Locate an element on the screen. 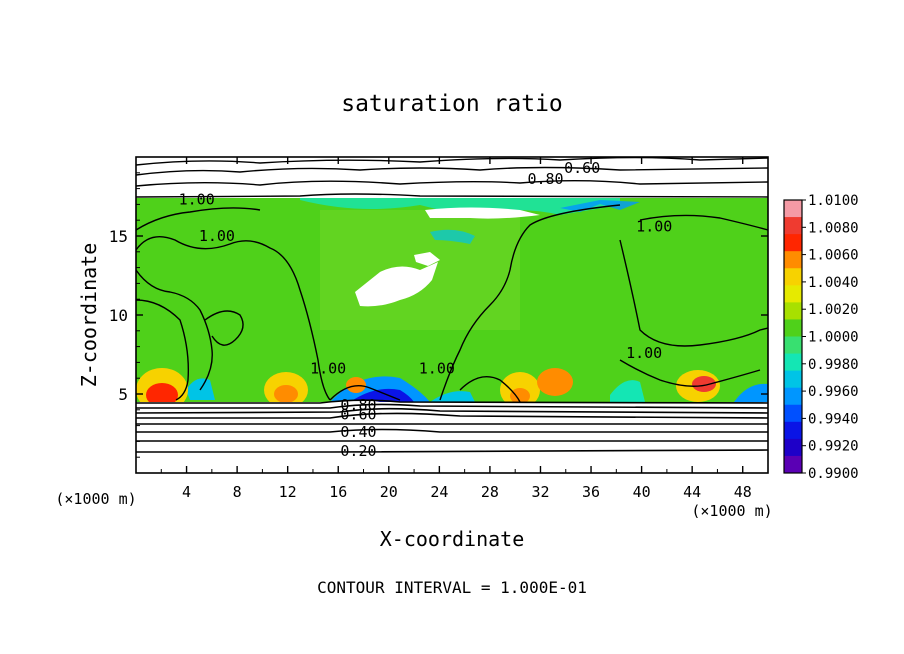 This screenshot has width=904, height=654. colorbar-label: 1.0100 is located at coordinates (833, 201).